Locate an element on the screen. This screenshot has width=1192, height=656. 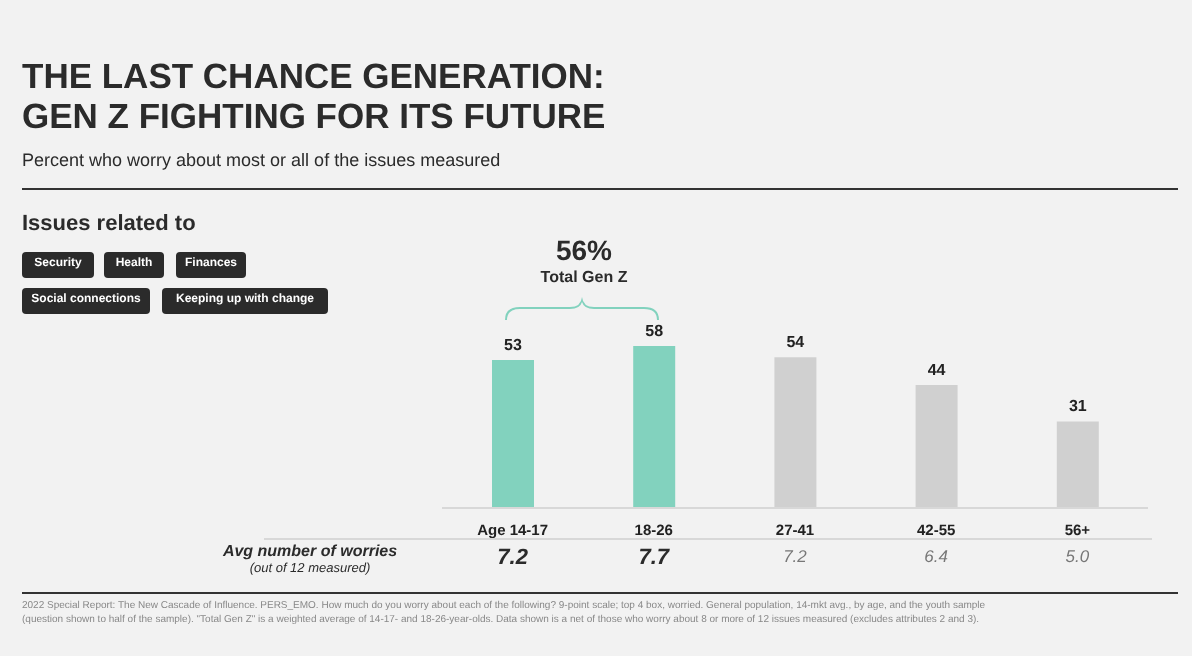
text: 56% is located at coordinates (584, 250).